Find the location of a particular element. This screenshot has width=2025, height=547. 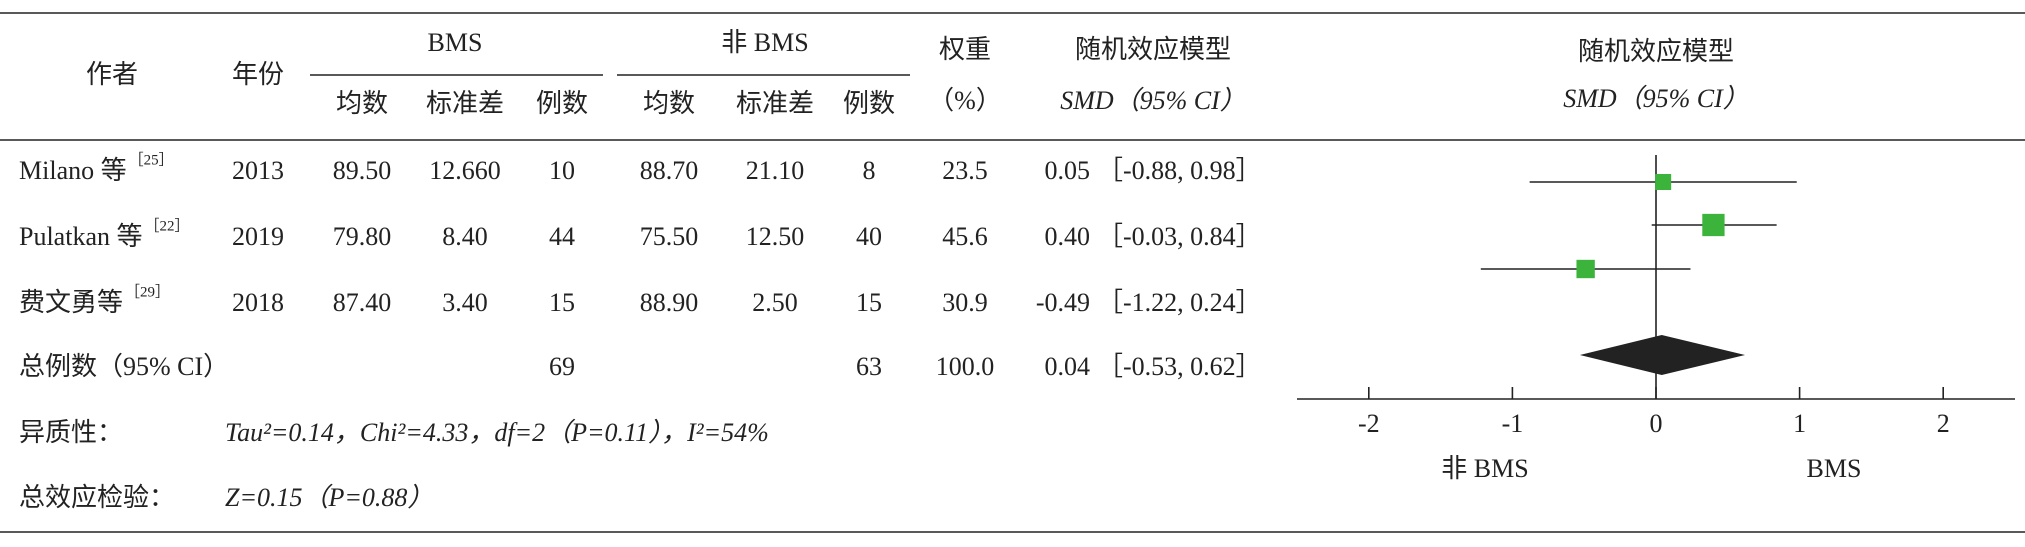

cell: ［-1.22, 0.24］ is located at coordinates (1179, 302).